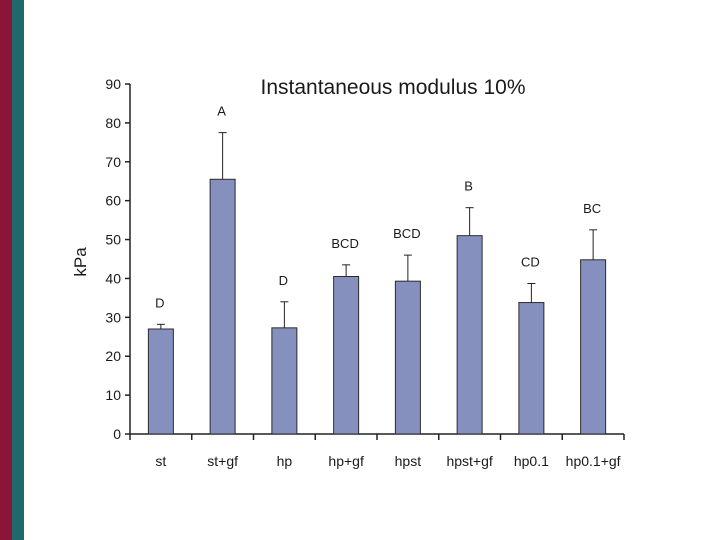  What do you see at coordinates (408, 461) in the screenshot?
I see `x-tick-label: hpst` at bounding box center [408, 461].